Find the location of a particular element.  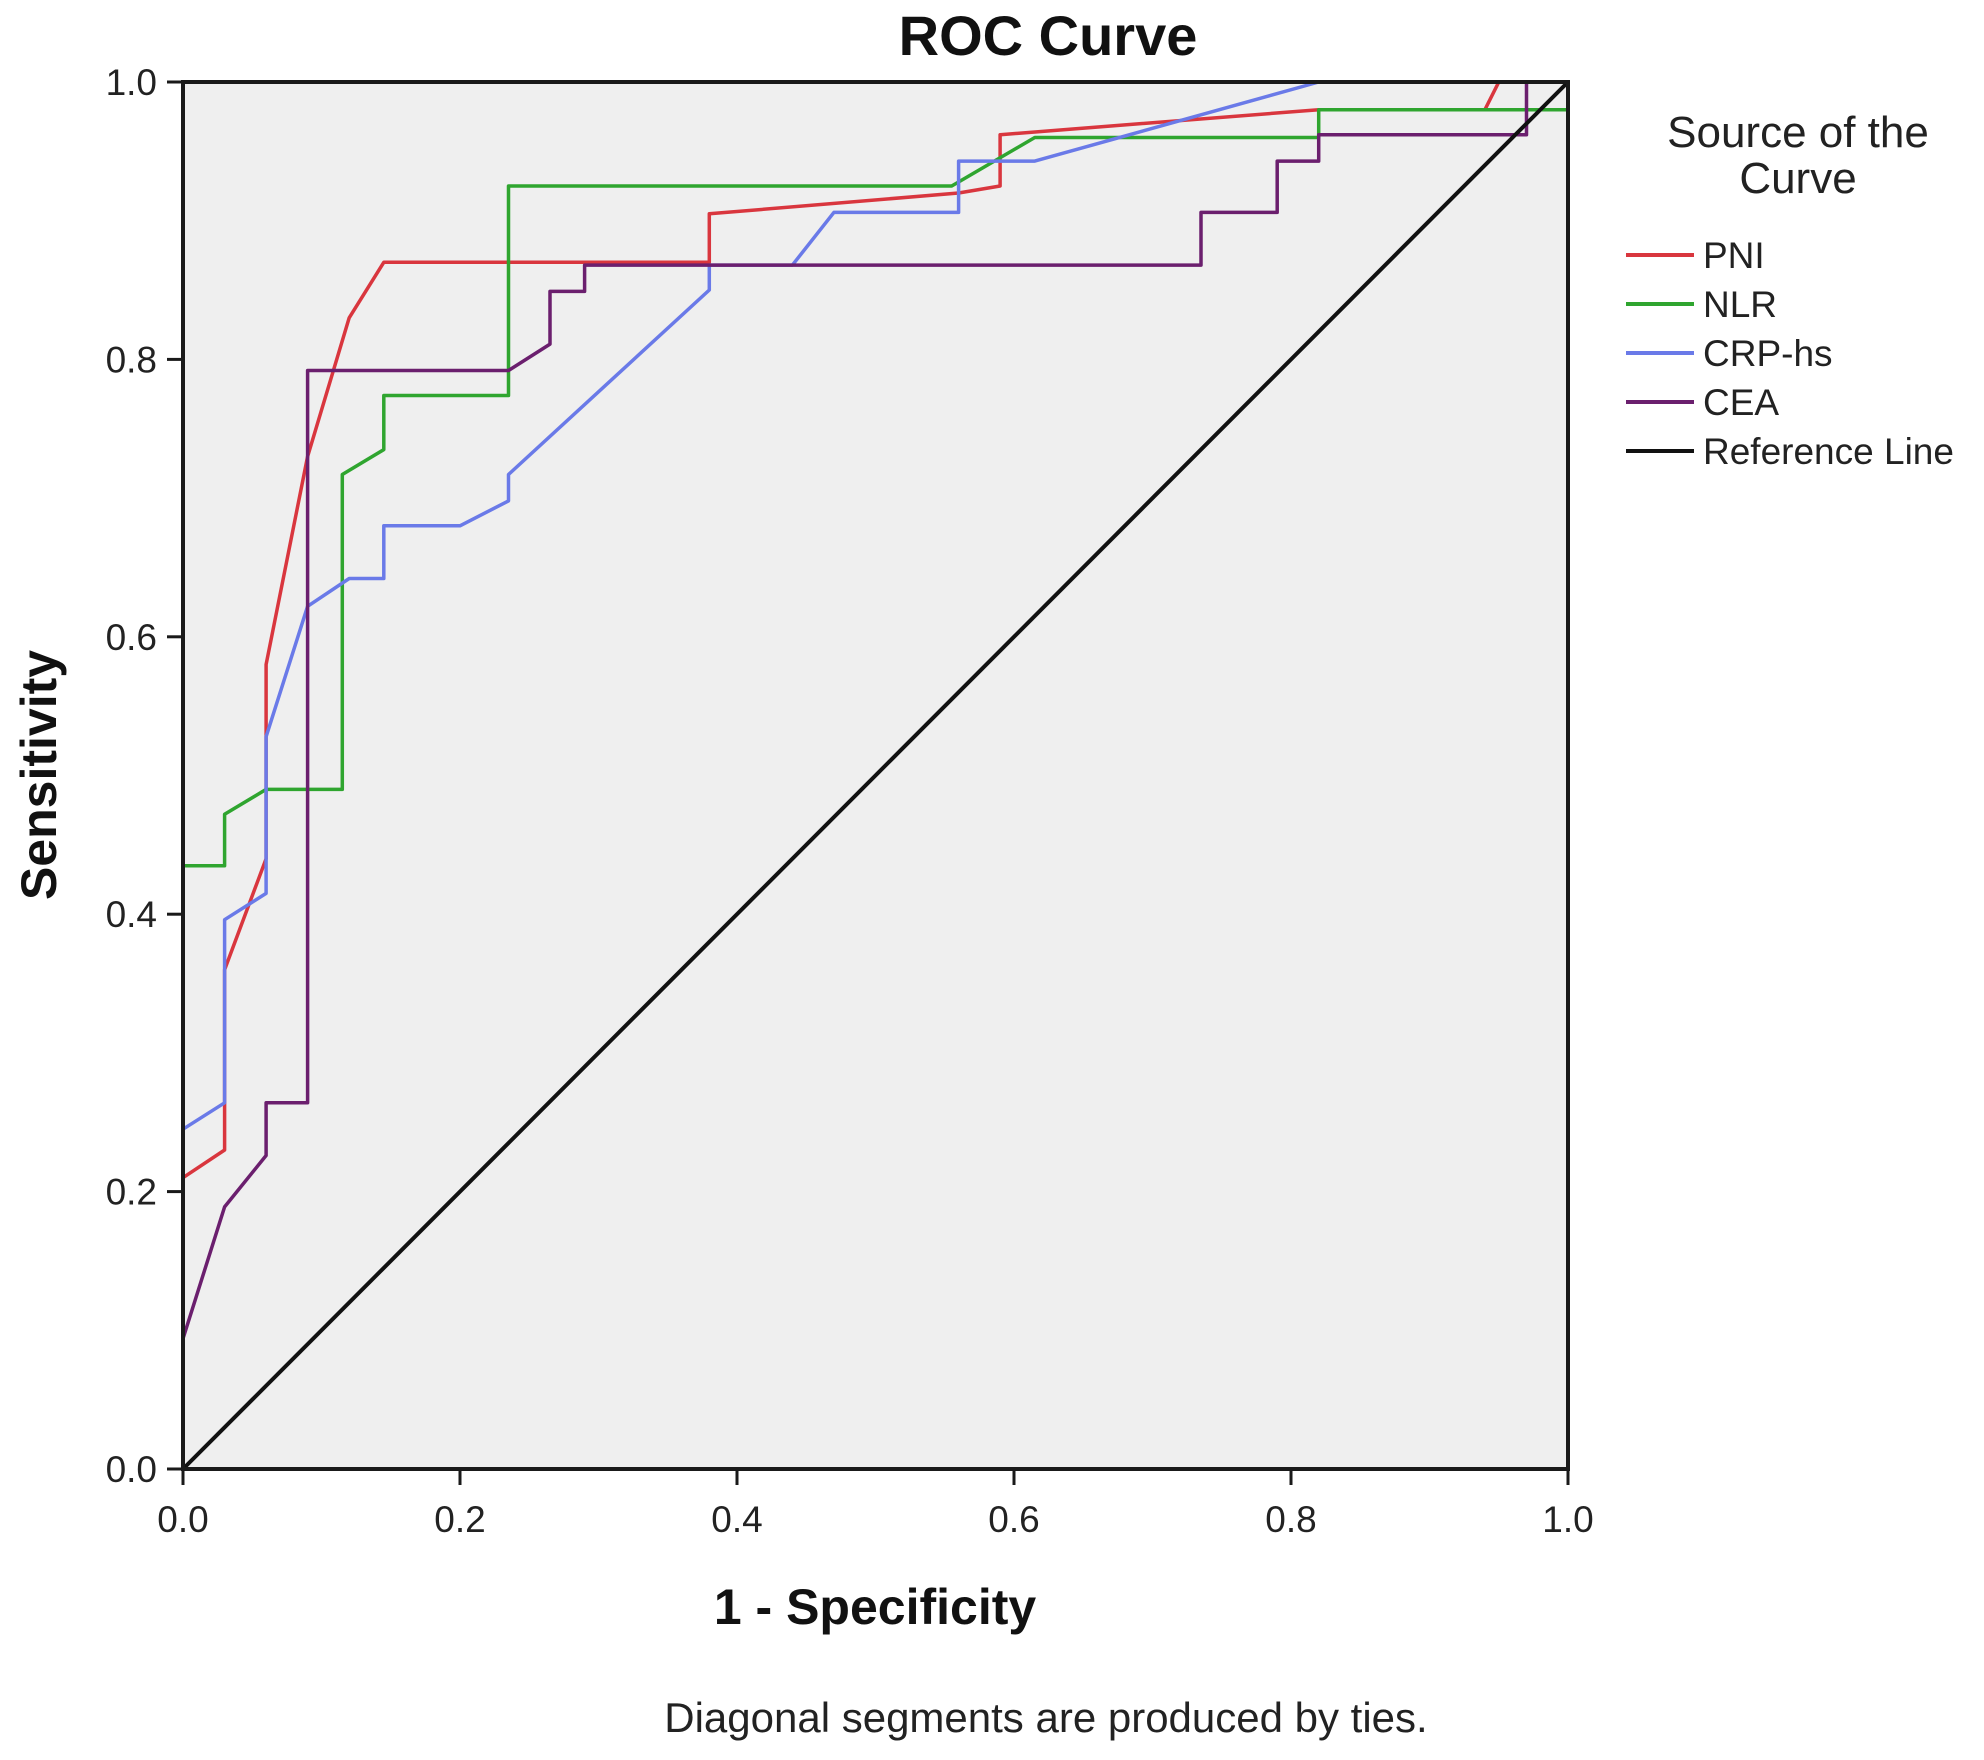

footnote: Diagonal segments are produced by ties. is located at coordinates (1045, 1717).